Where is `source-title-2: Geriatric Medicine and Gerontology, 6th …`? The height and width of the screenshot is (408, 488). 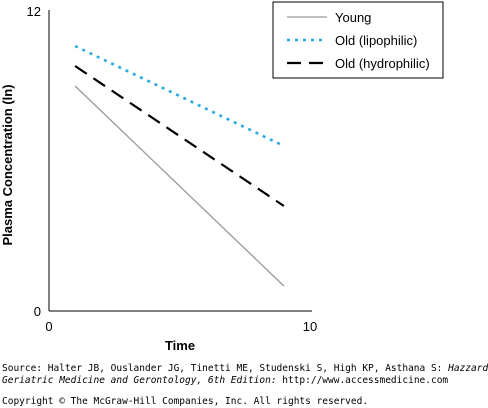
source-title-2: Geriatric Medicine and Gerontology, 6th … is located at coordinates (139, 380).